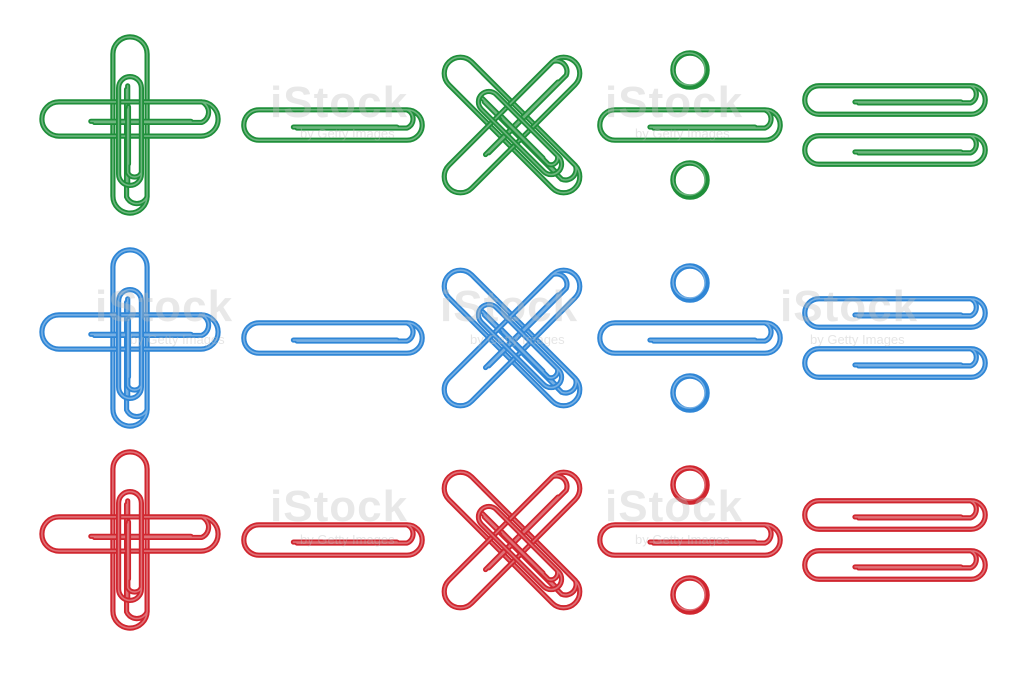 The height and width of the screenshot is (683, 1024). I want to click on red-multiply-symbol, so click(512, 540).